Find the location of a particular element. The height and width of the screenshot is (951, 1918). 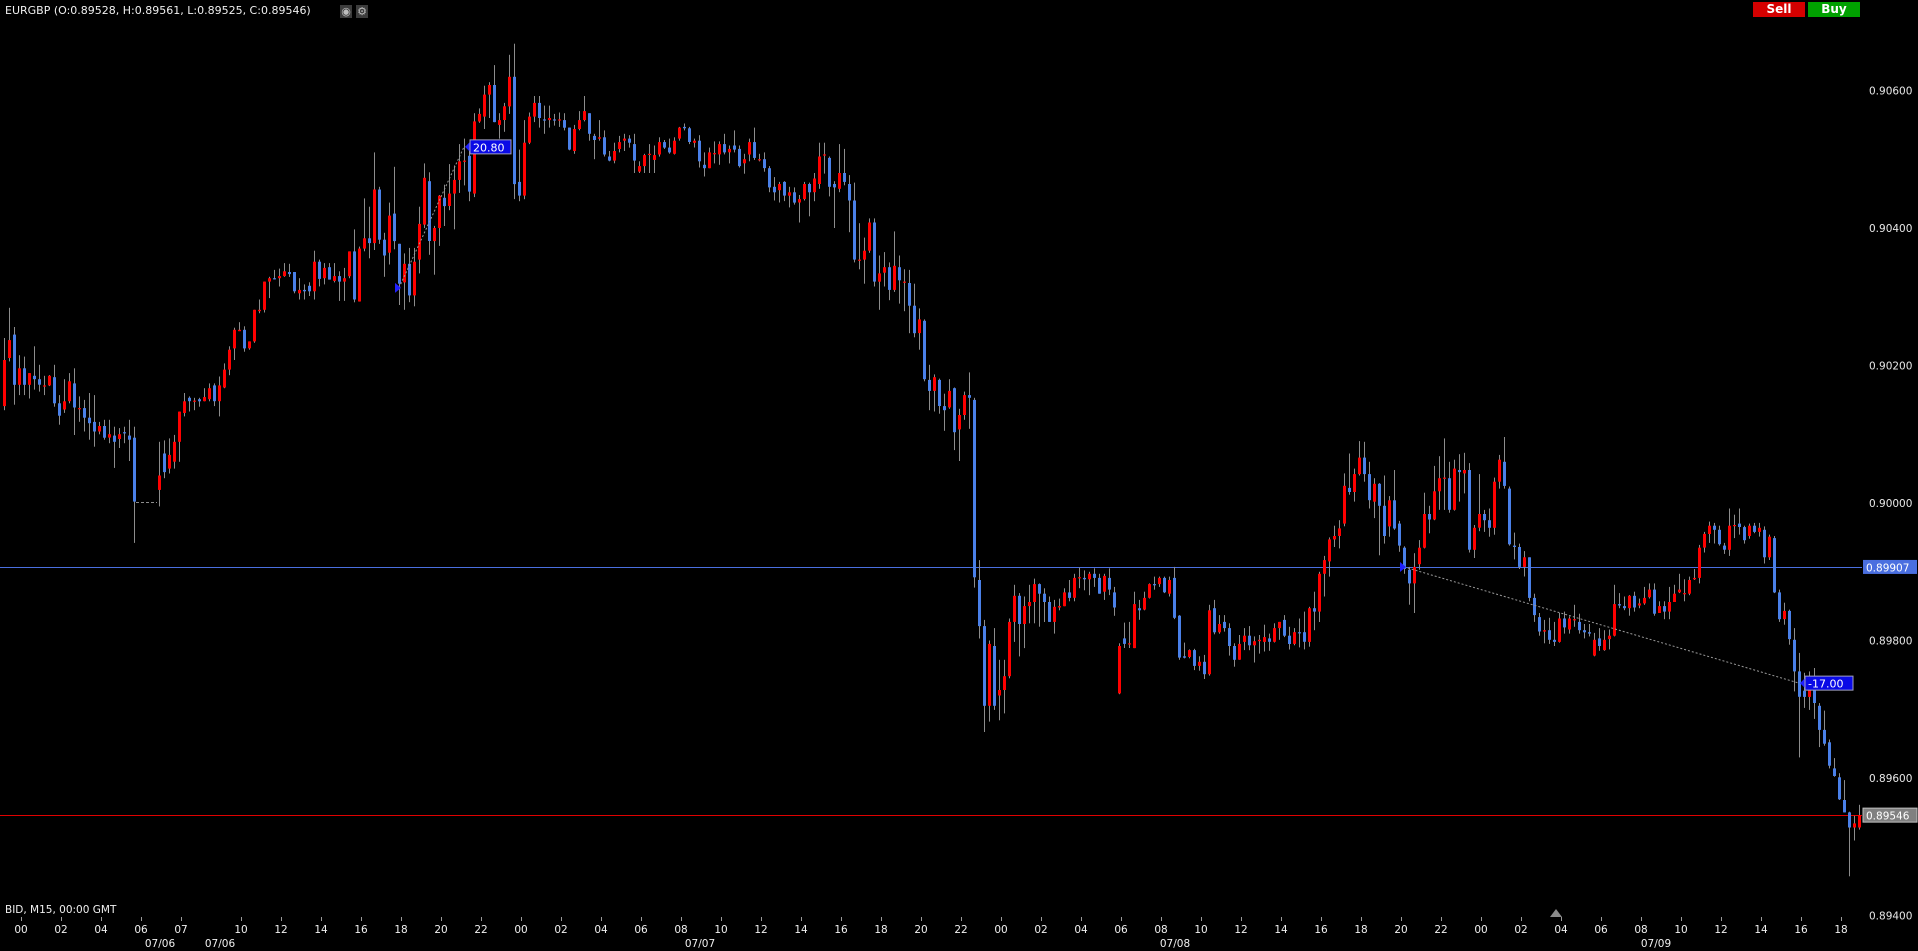

gear-icon: ⚙ is located at coordinates (362, 11).